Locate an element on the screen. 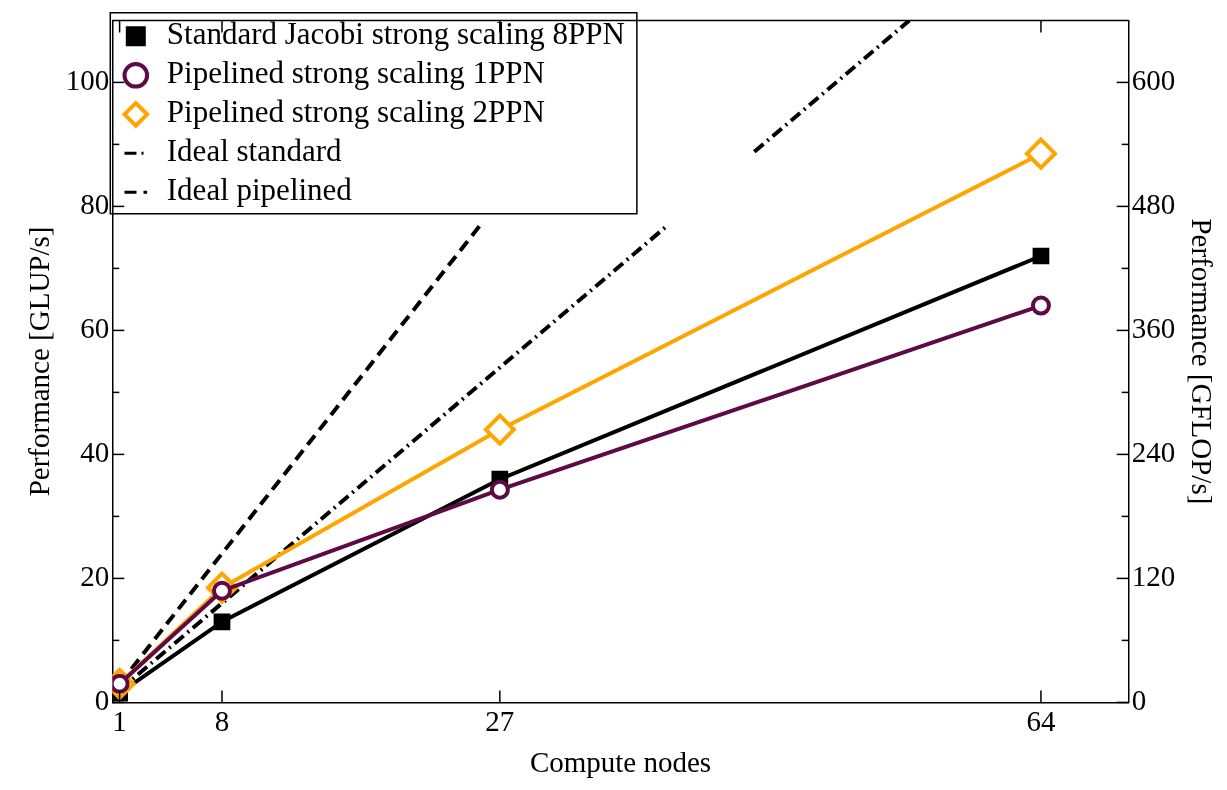  y-tick-label: 80 is located at coordinates (95, 204).